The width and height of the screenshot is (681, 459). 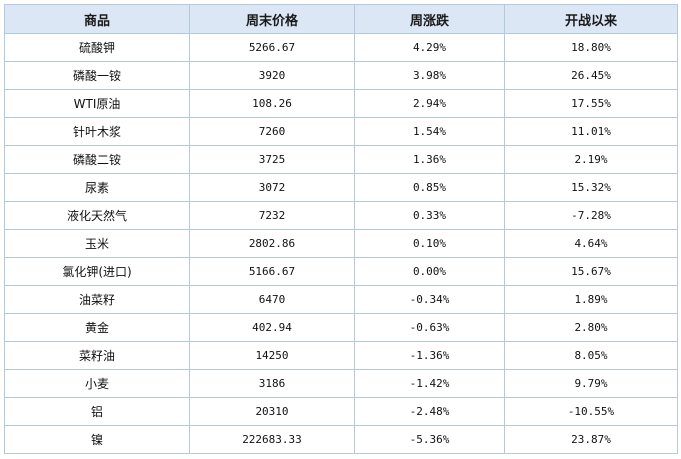 I want to click on table-row: 氯化钾(进口) 5166.67 0.00% 15.67%, so click(x=341, y=271).